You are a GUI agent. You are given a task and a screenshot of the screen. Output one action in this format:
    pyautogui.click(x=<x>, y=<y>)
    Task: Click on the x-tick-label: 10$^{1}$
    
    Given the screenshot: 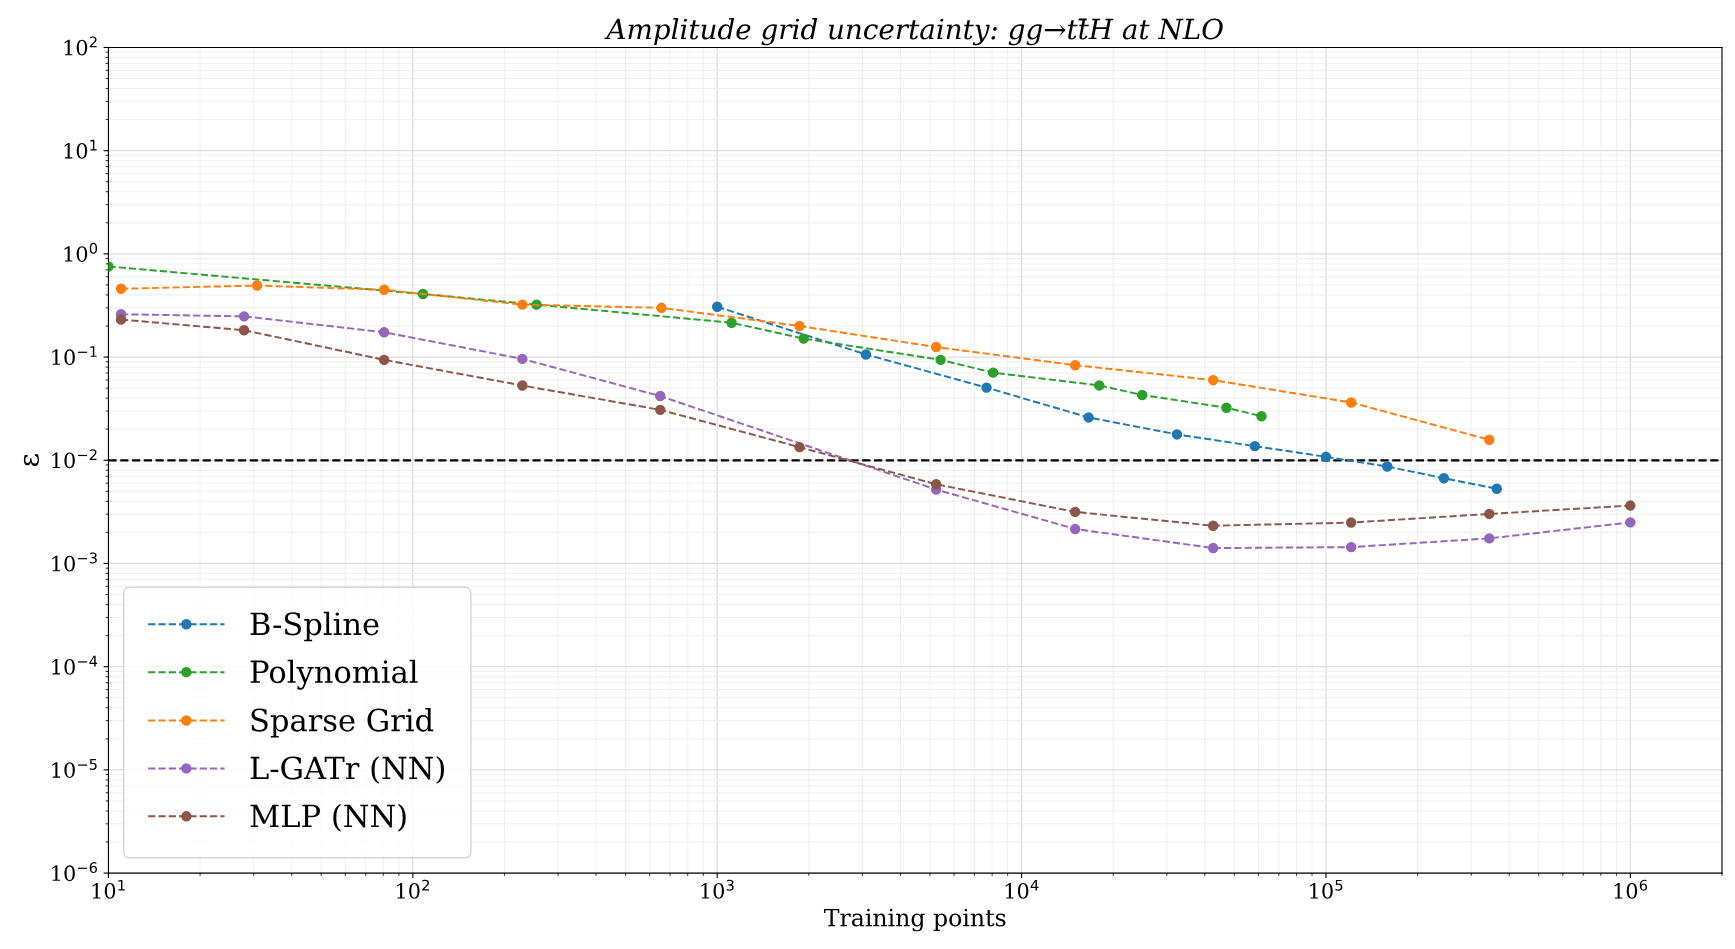 What is the action you would take?
    pyautogui.click(x=108, y=889)
    